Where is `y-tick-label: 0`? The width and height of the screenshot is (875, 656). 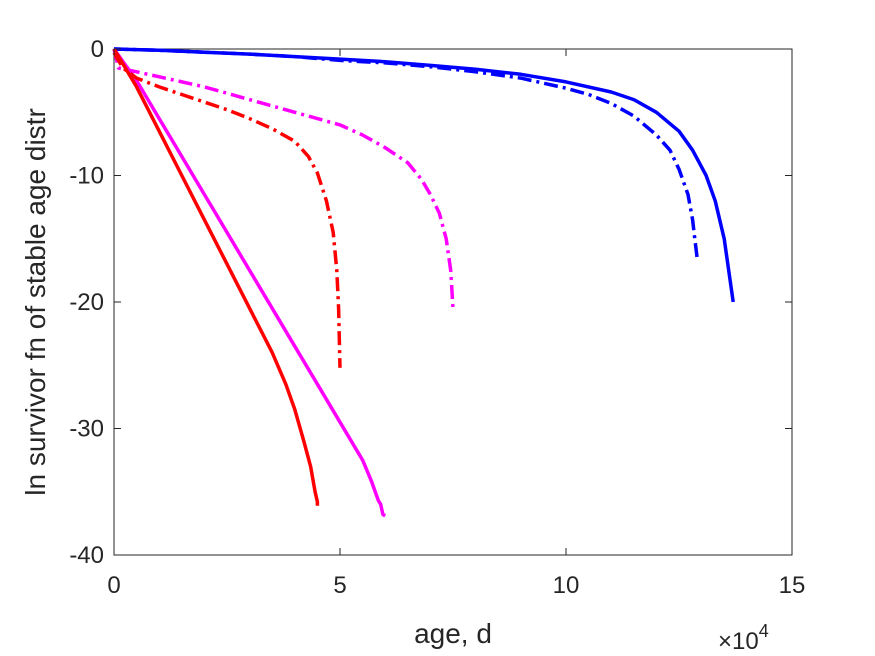 y-tick-label: 0 is located at coordinates (97, 49).